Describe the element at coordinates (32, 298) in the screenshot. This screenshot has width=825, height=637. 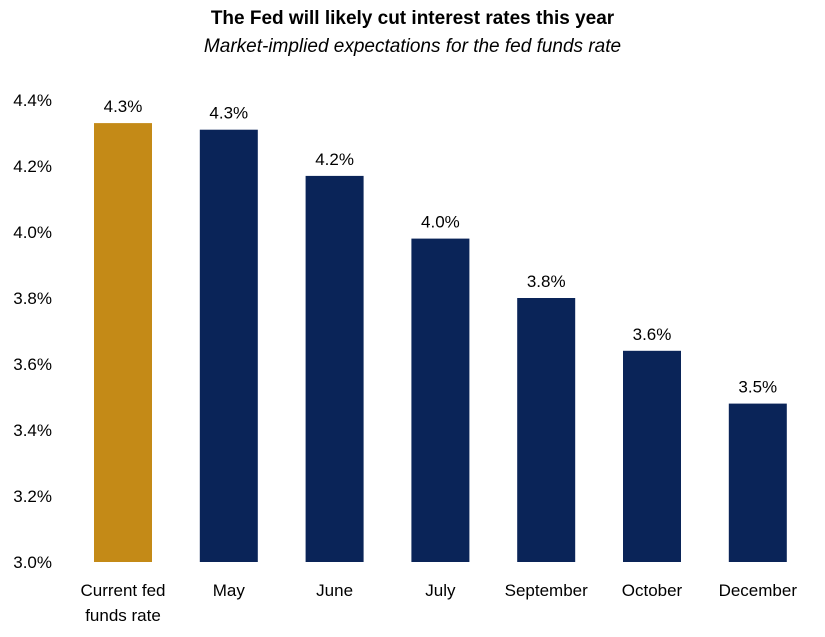
I see `y-tick-label: 3.8%` at that location.